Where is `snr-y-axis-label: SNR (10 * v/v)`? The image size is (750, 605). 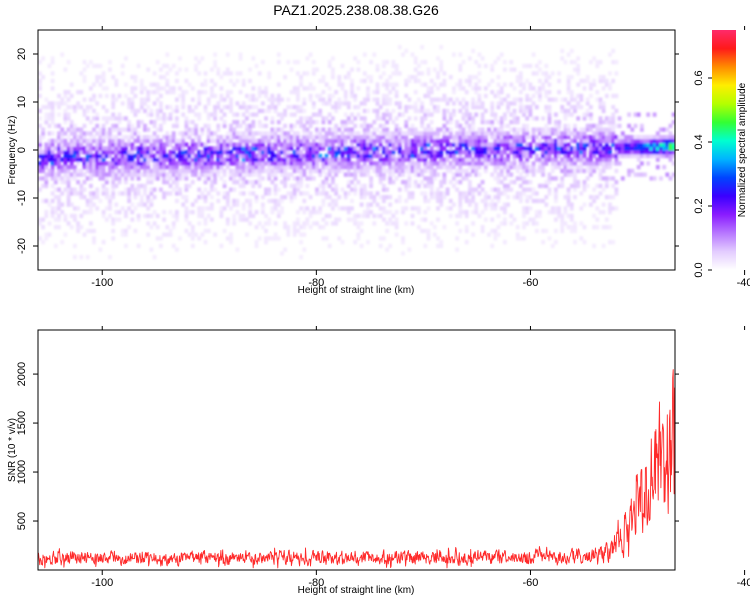
snr-y-axis-label: SNR (10 * v/v) is located at coordinates (12, 450).